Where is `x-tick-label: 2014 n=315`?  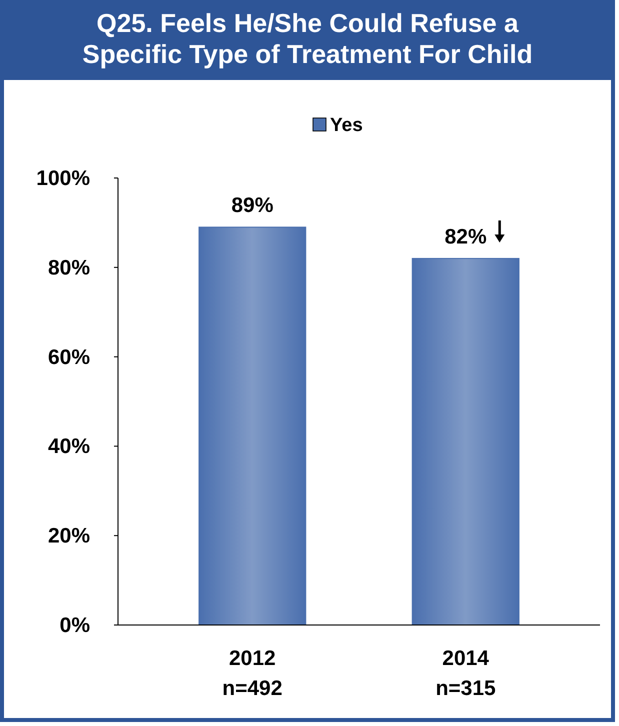
x-tick-label: 2014 n=315 is located at coordinates (466, 673).